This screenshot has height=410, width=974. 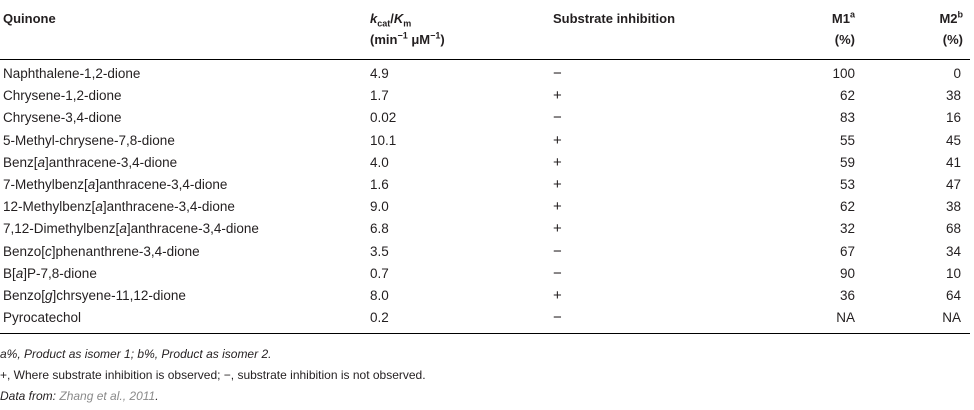 What do you see at coordinates (953, 251) in the screenshot?
I see `m2-value: 34` at bounding box center [953, 251].